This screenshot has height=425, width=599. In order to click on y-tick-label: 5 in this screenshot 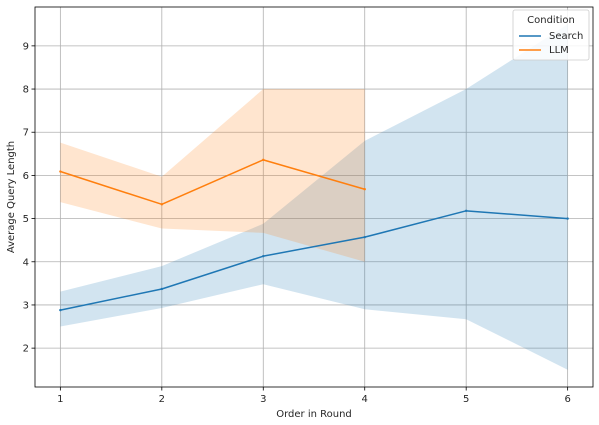, I will do `click(26, 219)`.